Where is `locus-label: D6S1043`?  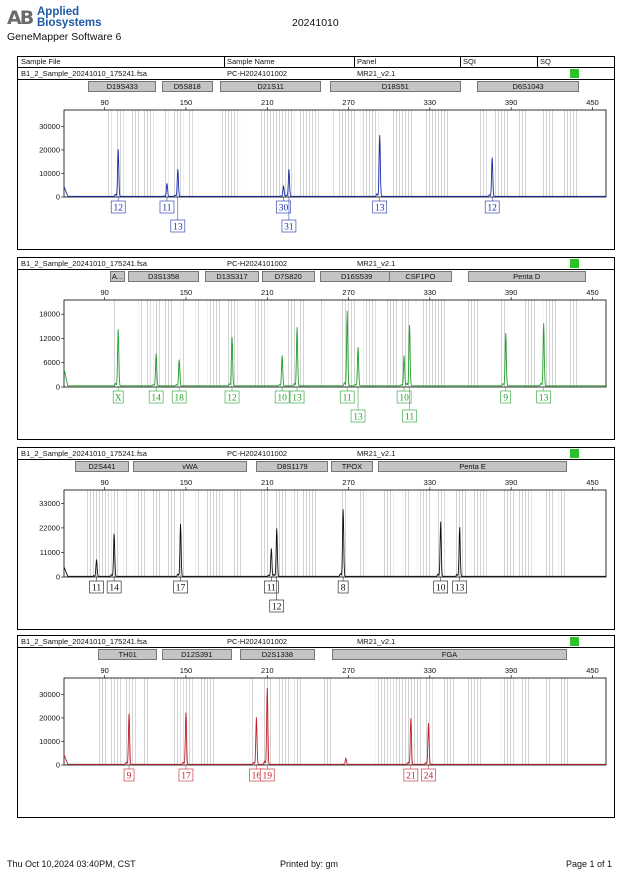
locus-label: D6S1043 is located at coordinates (528, 86).